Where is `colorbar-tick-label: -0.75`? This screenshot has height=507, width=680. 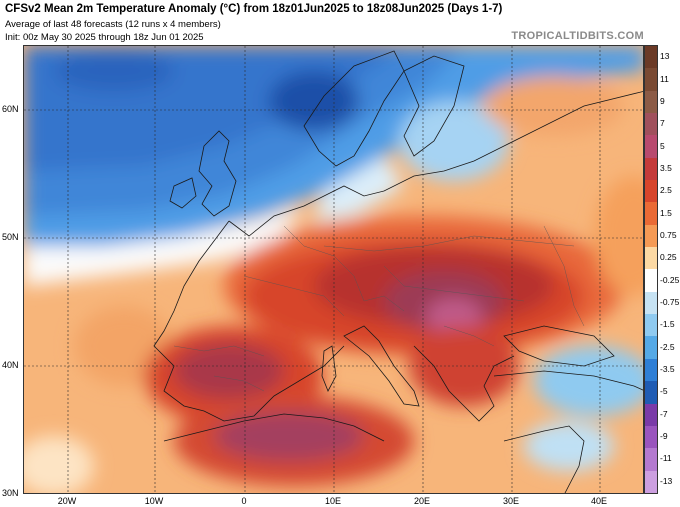
colorbar-tick-label: -0.75 is located at coordinates (670, 302).